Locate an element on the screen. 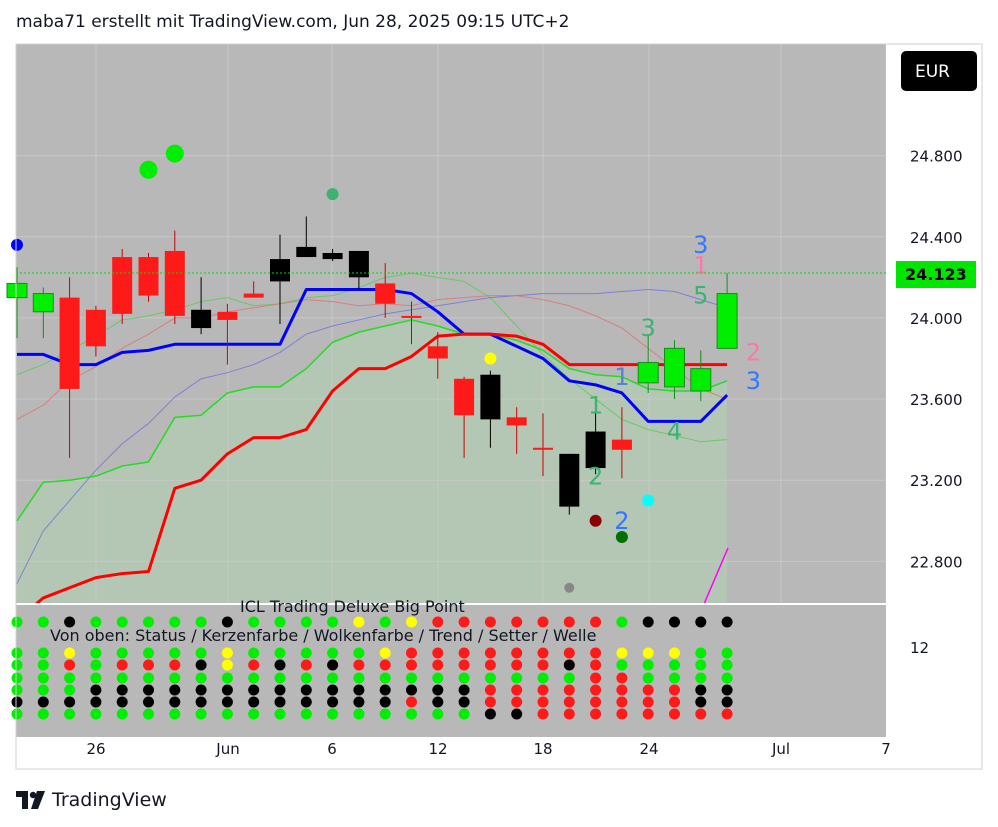  price-axis is located at coordinates (934, 406).